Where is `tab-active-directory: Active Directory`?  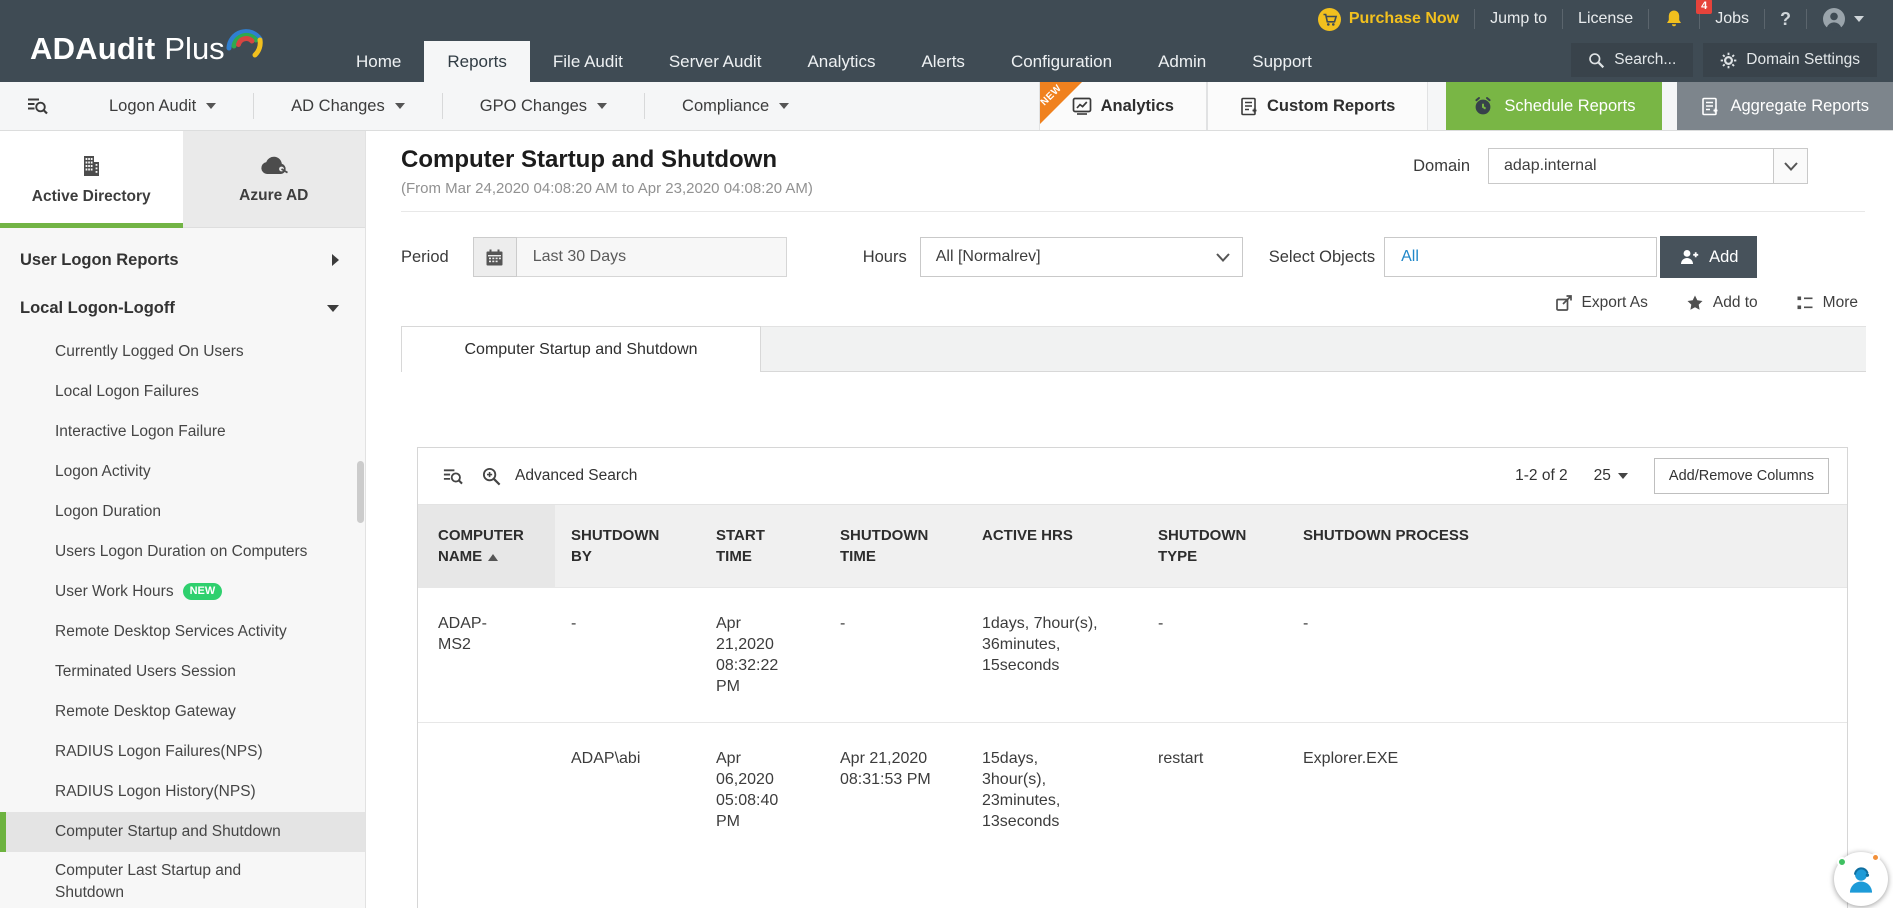
tab-active-directory: Active Directory is located at coordinates (91, 179).